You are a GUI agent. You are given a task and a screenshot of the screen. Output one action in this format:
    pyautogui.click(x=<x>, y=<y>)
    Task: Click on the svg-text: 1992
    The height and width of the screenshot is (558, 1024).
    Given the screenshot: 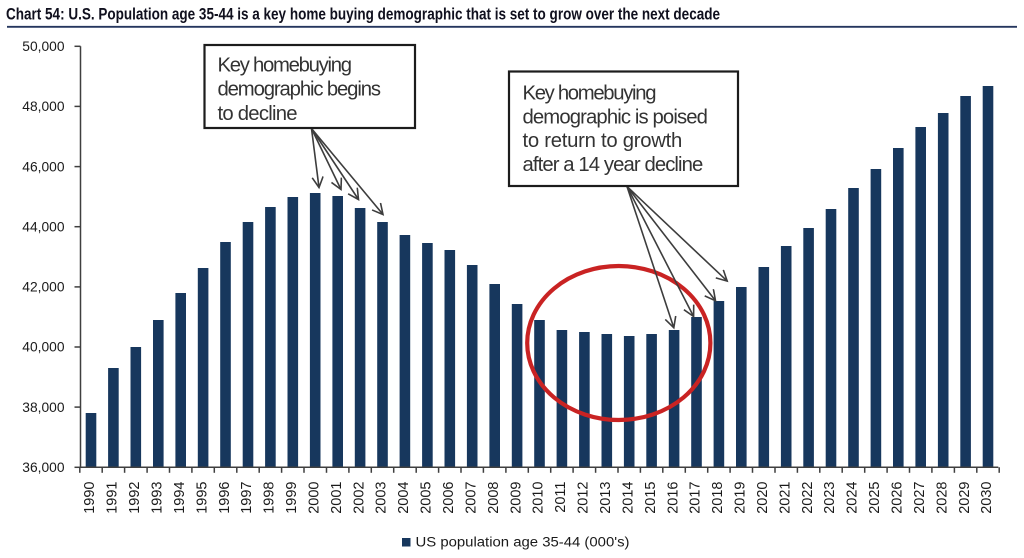 What is the action you would take?
    pyautogui.click(x=135, y=498)
    